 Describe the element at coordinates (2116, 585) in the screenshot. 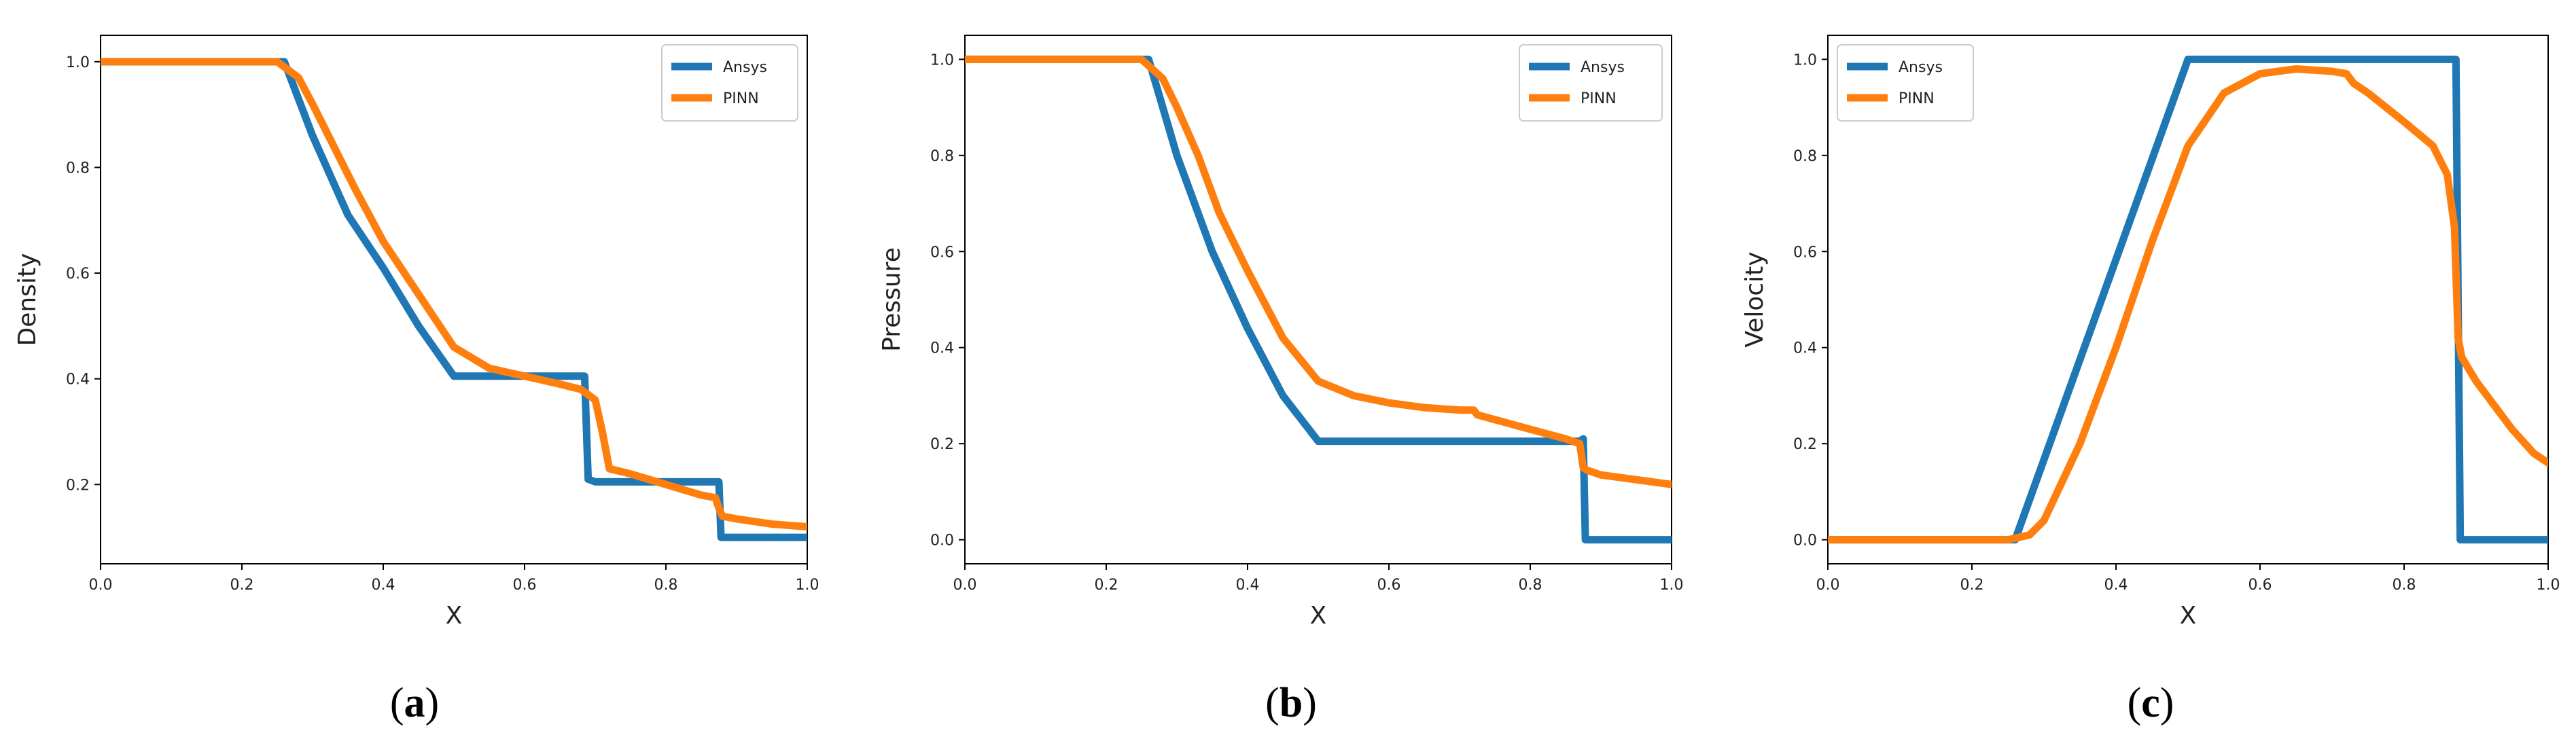

I see `chart-c-xtick-label: 0.4` at that location.